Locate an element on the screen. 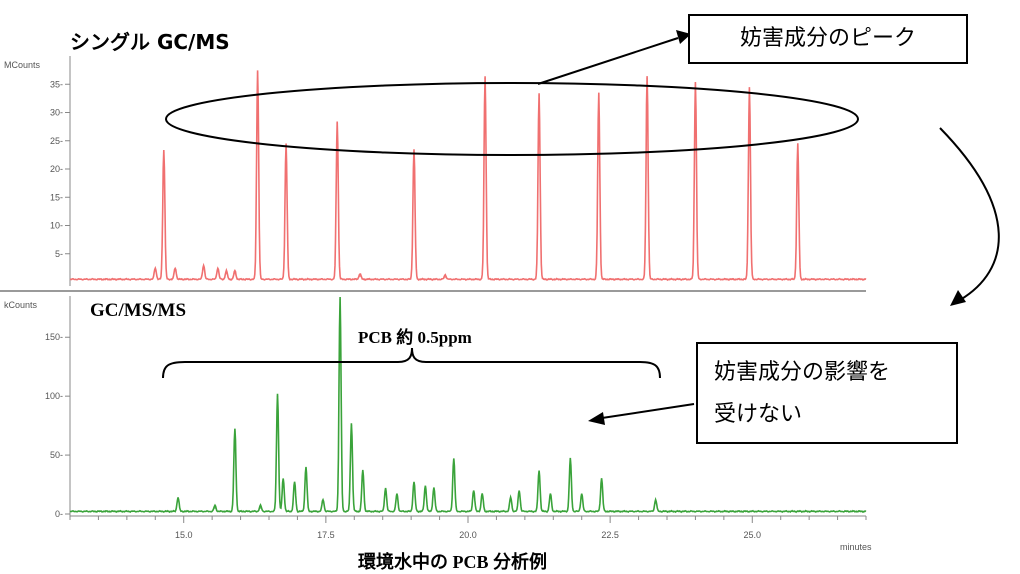 This screenshot has height=574, width=1020. x-tick-label: 17.5 is located at coordinates (326, 535).